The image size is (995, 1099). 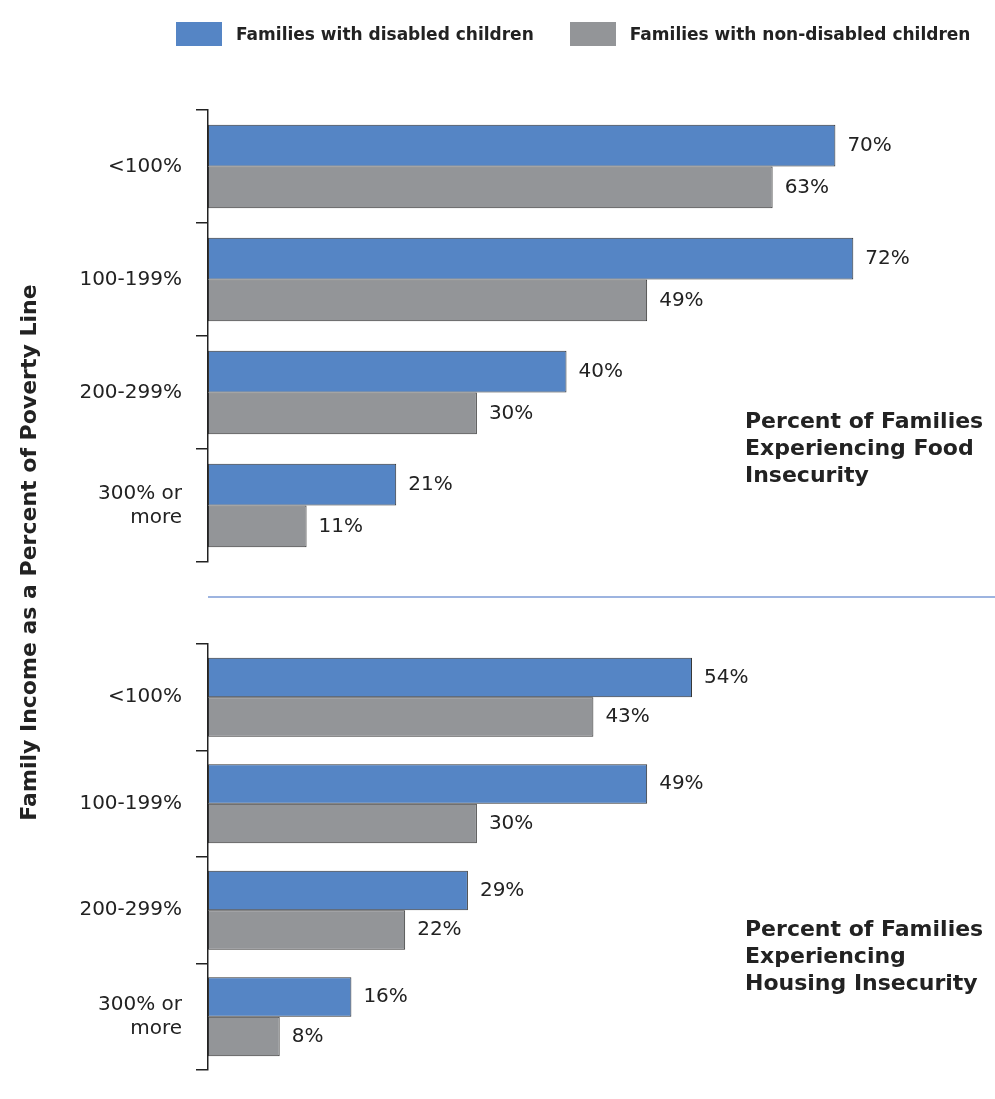 I want to click on data-label: 54%, so click(x=726, y=675).